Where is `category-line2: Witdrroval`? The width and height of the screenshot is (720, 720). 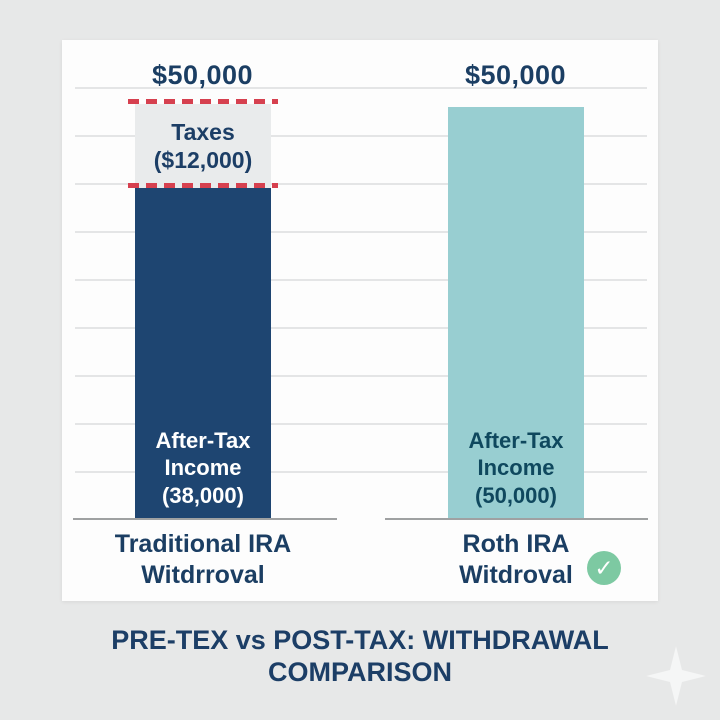 category-line2: Witdrroval is located at coordinates (203, 575).